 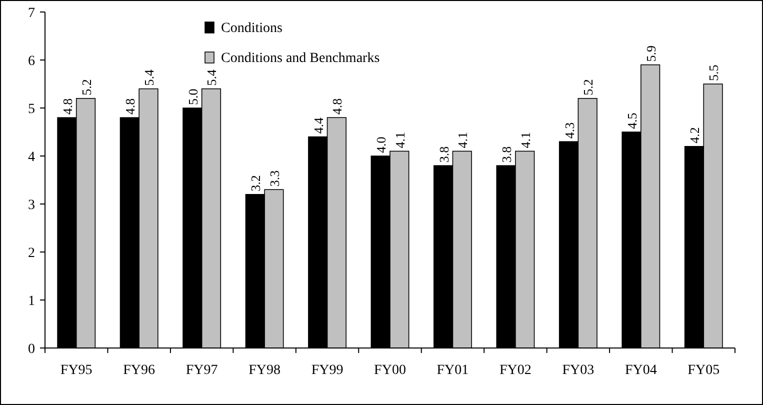 What do you see at coordinates (31, 109) in the screenshot?
I see `y-tick-label: 5` at bounding box center [31, 109].